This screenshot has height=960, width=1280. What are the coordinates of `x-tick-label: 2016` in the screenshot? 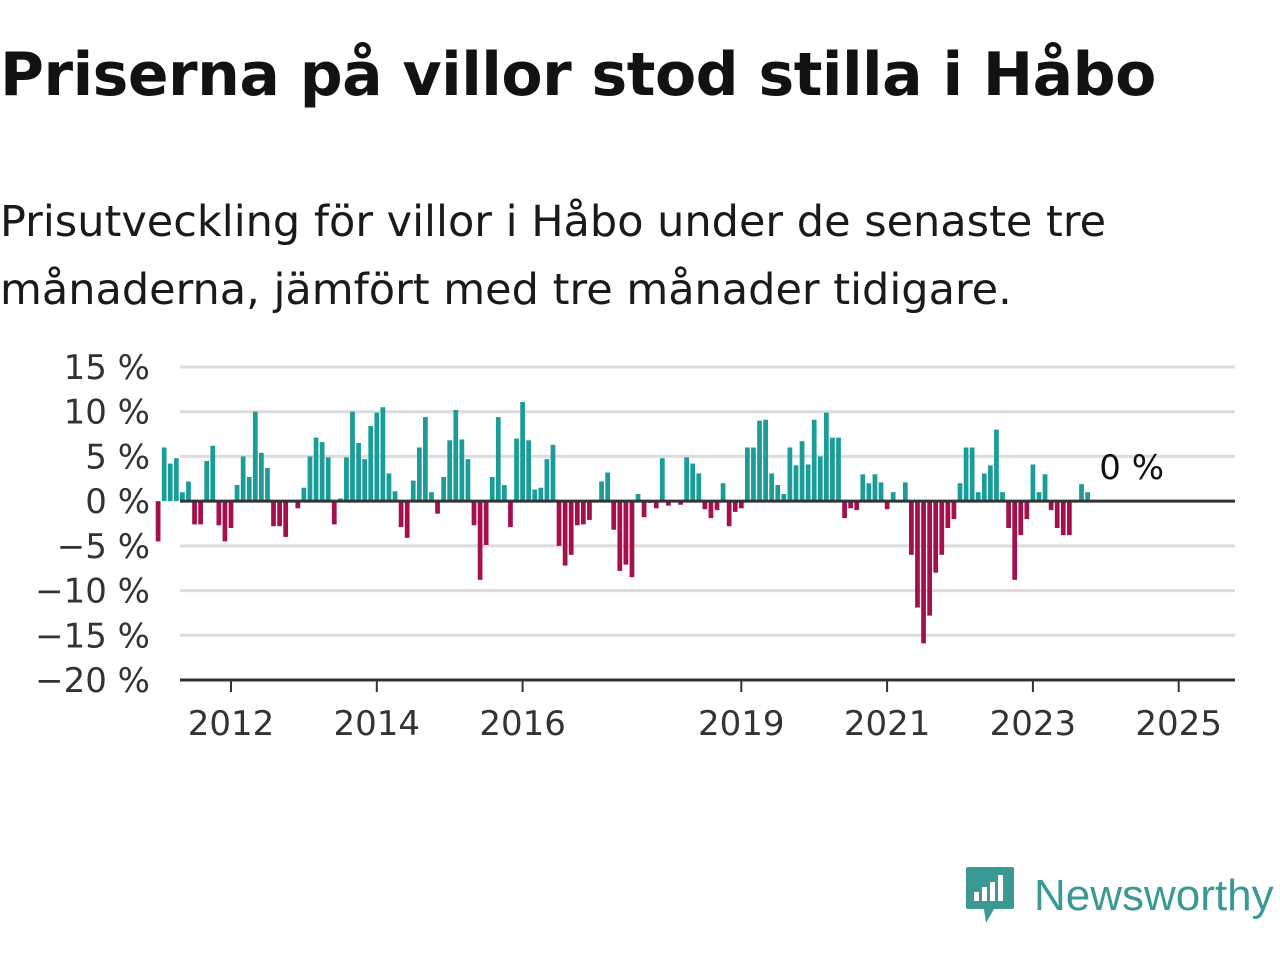 It's located at (522, 724).